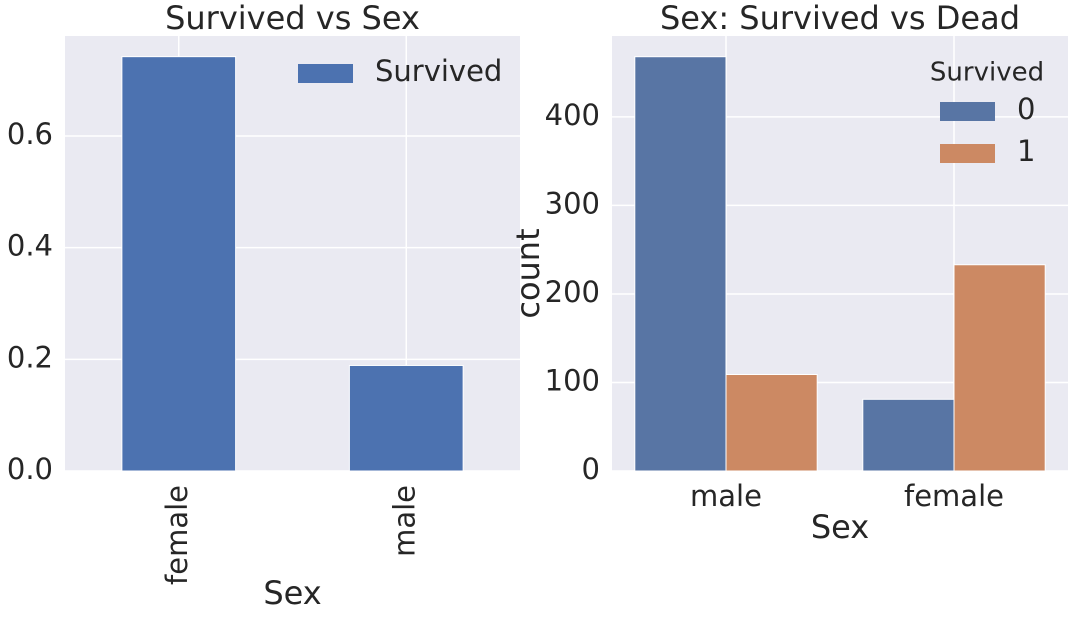 The width and height of the screenshot is (1081, 623). Describe the element at coordinates (528, 273) in the screenshot. I see `y-axis-label: count` at that location.